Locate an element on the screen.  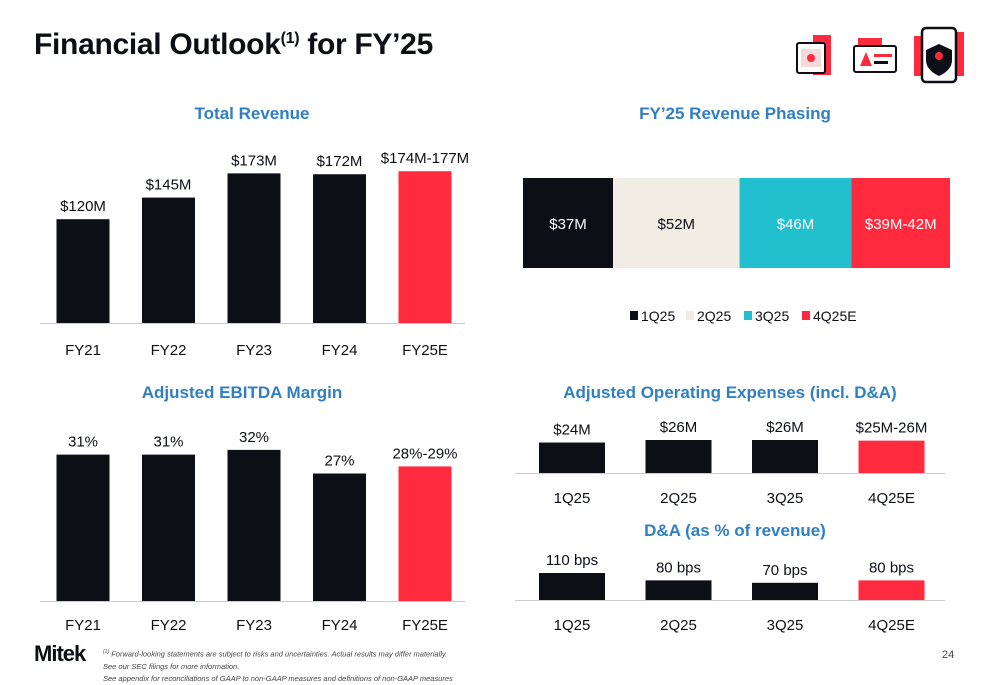
da-value-label-1: 80 bps is located at coordinates (678, 567).